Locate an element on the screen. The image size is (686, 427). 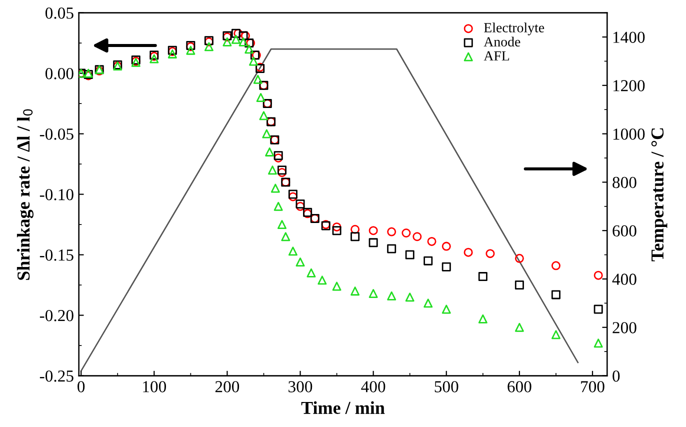
y2-tick-label: 200 is located at coordinates (624, 328).